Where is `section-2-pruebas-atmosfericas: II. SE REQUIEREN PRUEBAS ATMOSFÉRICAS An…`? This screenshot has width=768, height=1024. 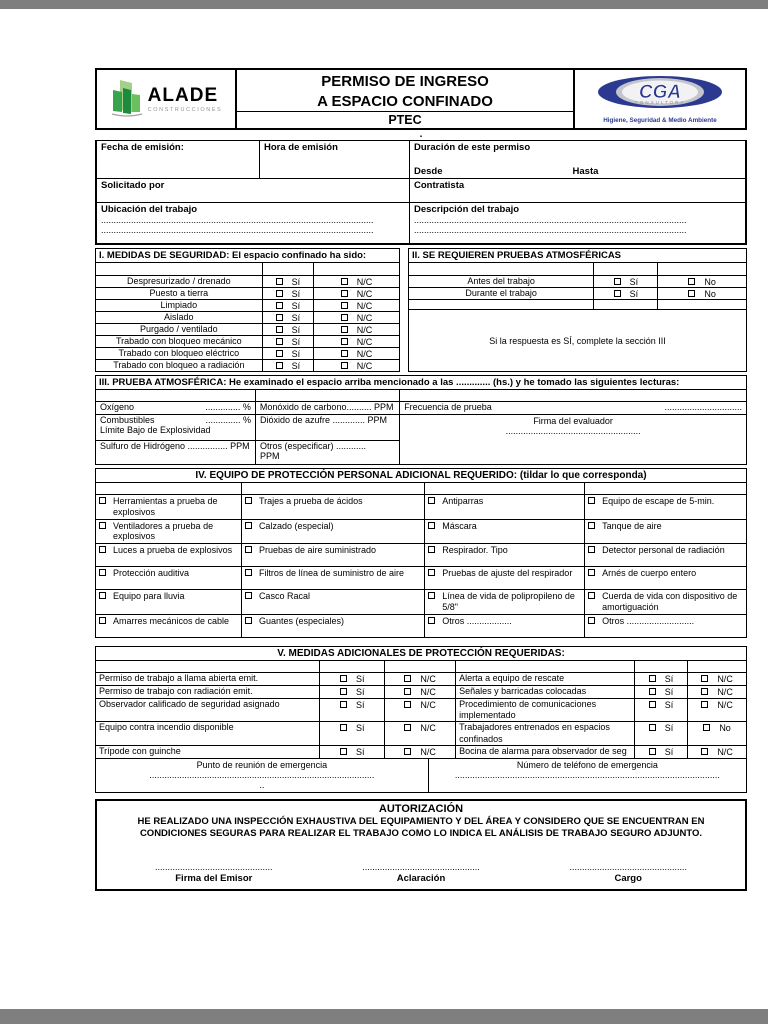
section-2-pruebas-atmosfericas: II. SE REQUIEREN PRUEBAS ATMOSFÉRICAS An… is located at coordinates (577, 310).